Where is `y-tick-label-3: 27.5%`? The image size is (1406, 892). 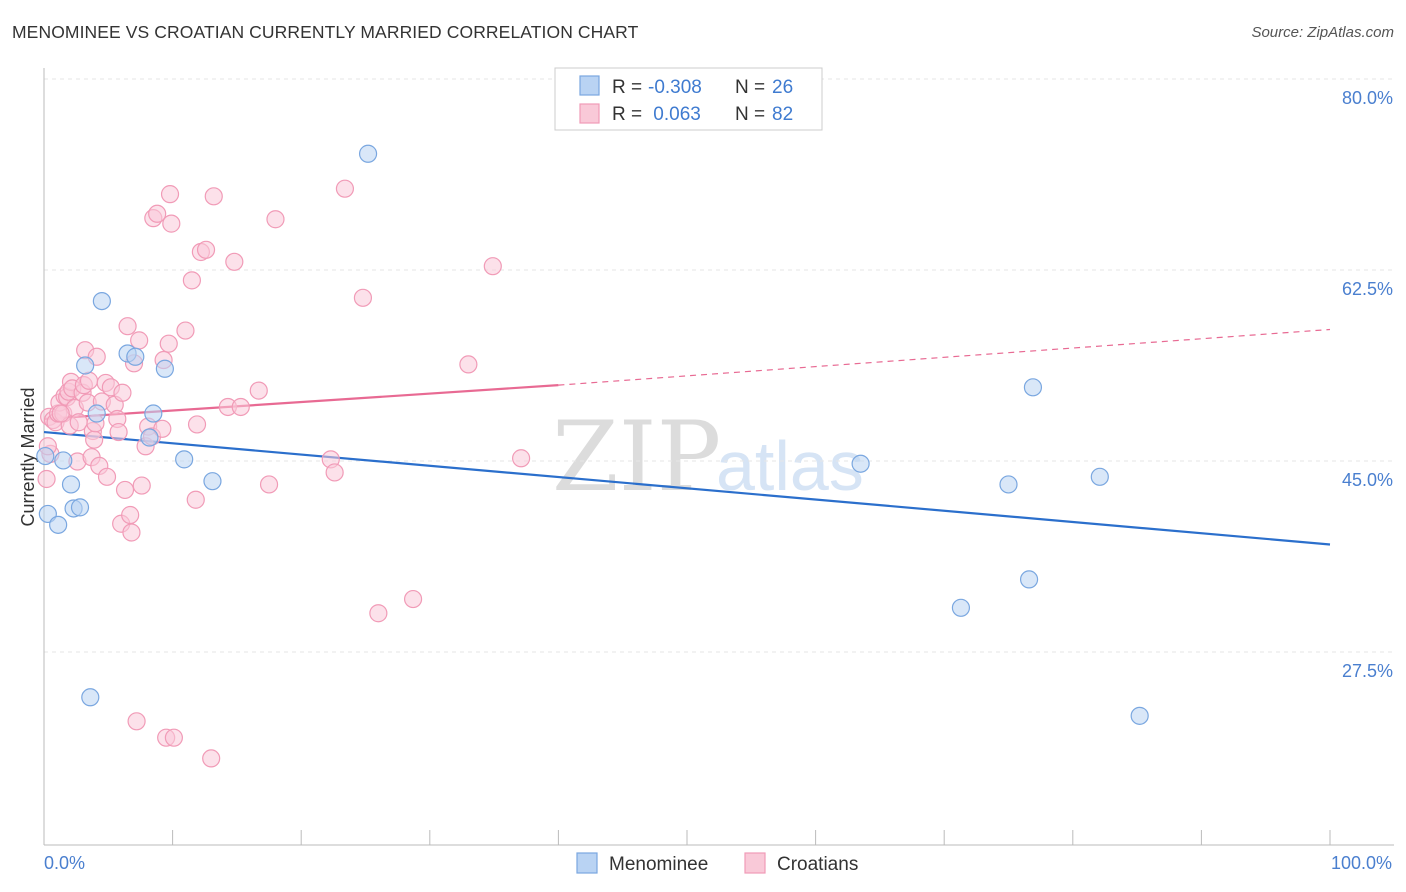
y-tick-label-3: 27.5% is located at coordinates (1367, 671).